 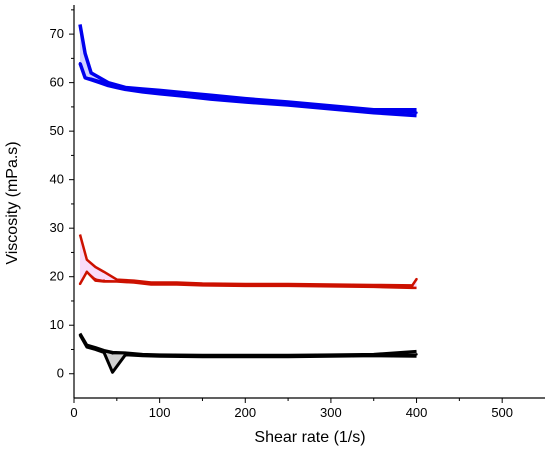 What do you see at coordinates (57, 179) in the screenshot?
I see `y-tick-label: 40` at bounding box center [57, 179].